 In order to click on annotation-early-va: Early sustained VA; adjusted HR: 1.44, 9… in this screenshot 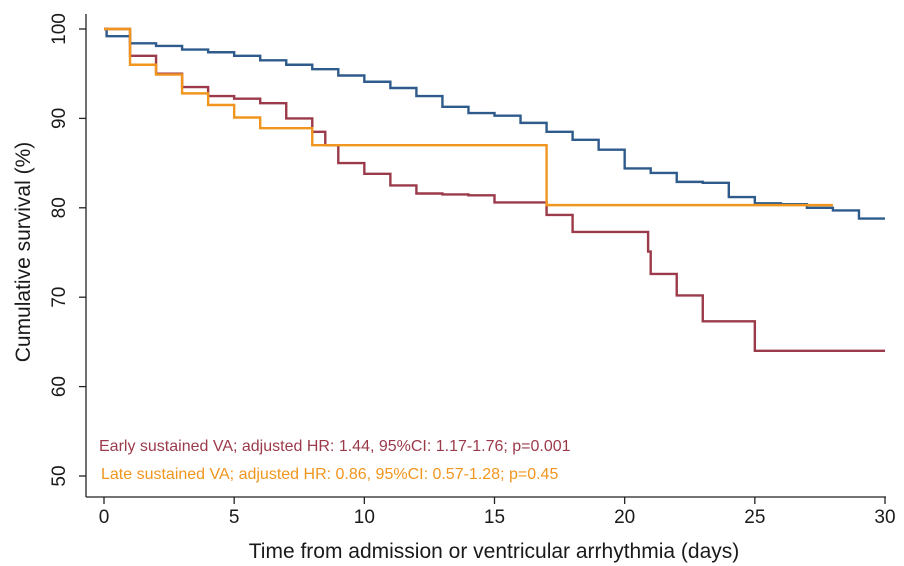, I will do `click(335, 446)`.